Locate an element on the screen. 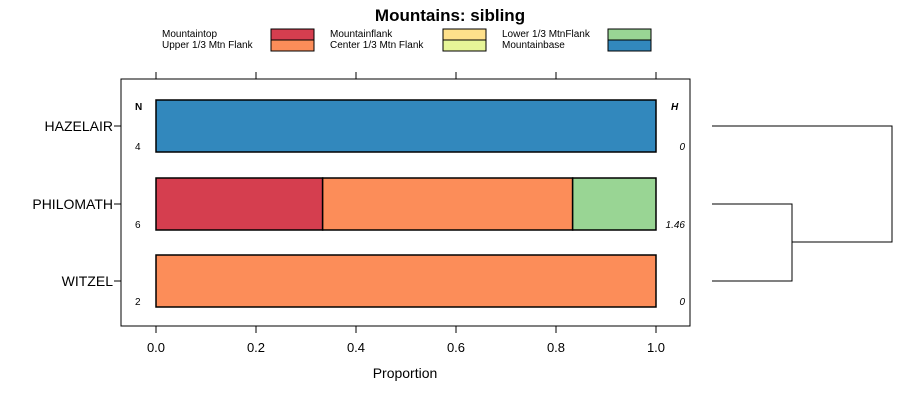 The image size is (900, 400). chart-title: Mountains: sibling is located at coordinates (450, 15).